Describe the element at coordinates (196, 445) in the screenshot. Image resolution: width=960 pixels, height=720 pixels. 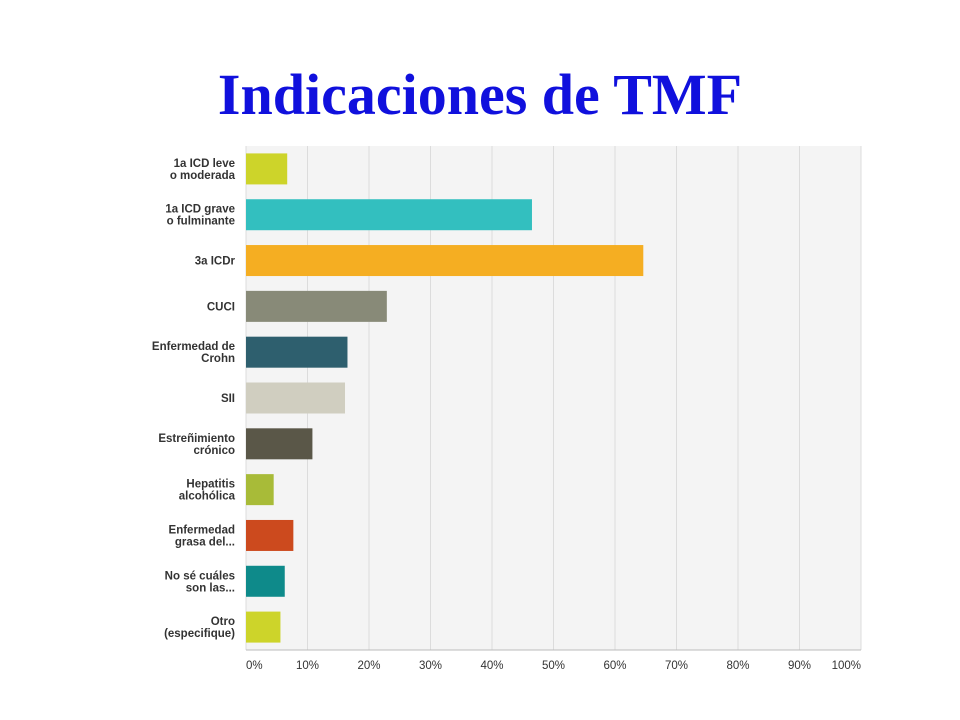
I see `category-label: Estreñimiento crónico` at that location.